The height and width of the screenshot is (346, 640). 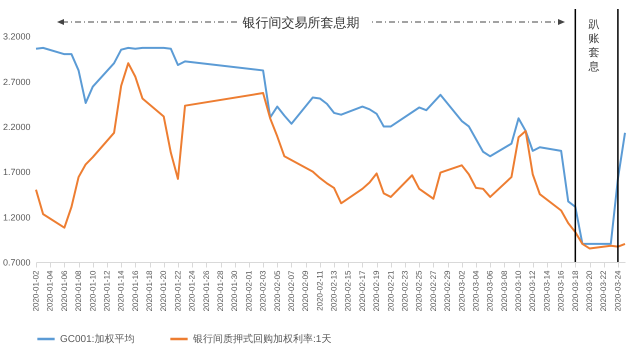 I want to click on x-tick-label: 2020-02-05, so click(x=277, y=291).